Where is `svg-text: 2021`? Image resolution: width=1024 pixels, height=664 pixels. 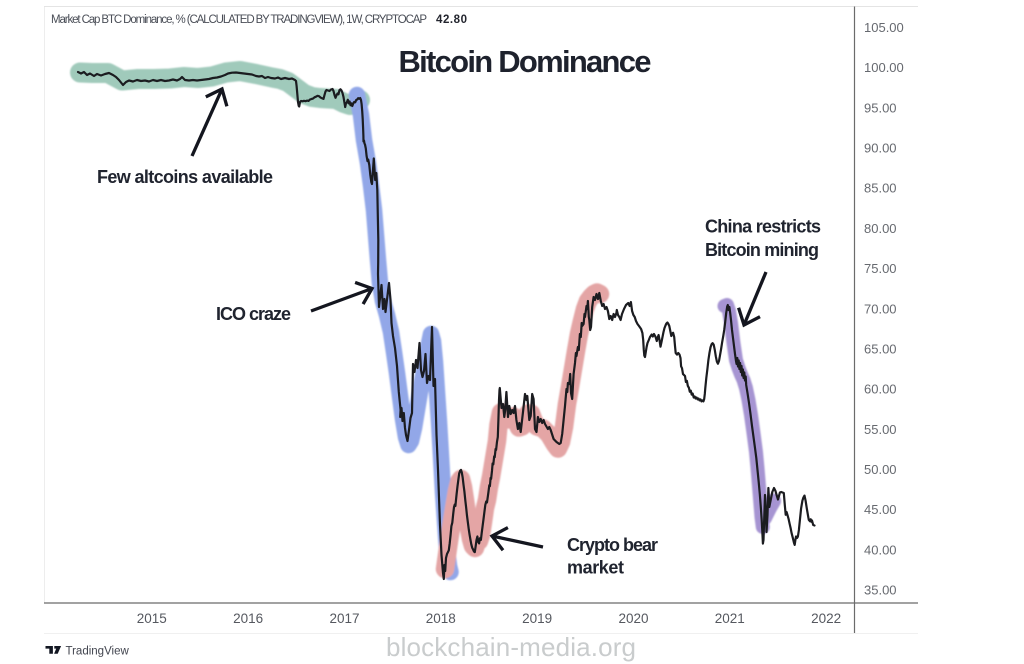
svg-text: 2021 is located at coordinates (730, 618).